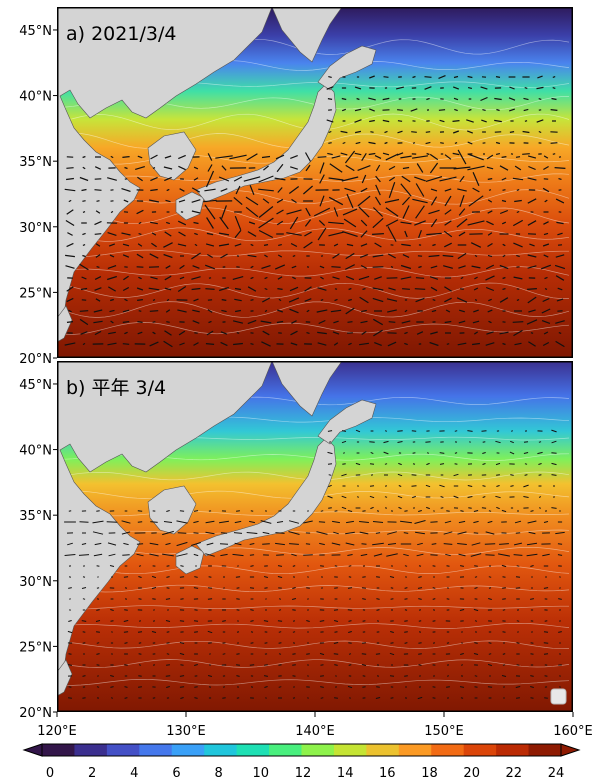 The image size is (603, 784). Describe the element at coordinates (307, 35) in the screenshot. I see `sakhalin-russia-land` at that location.